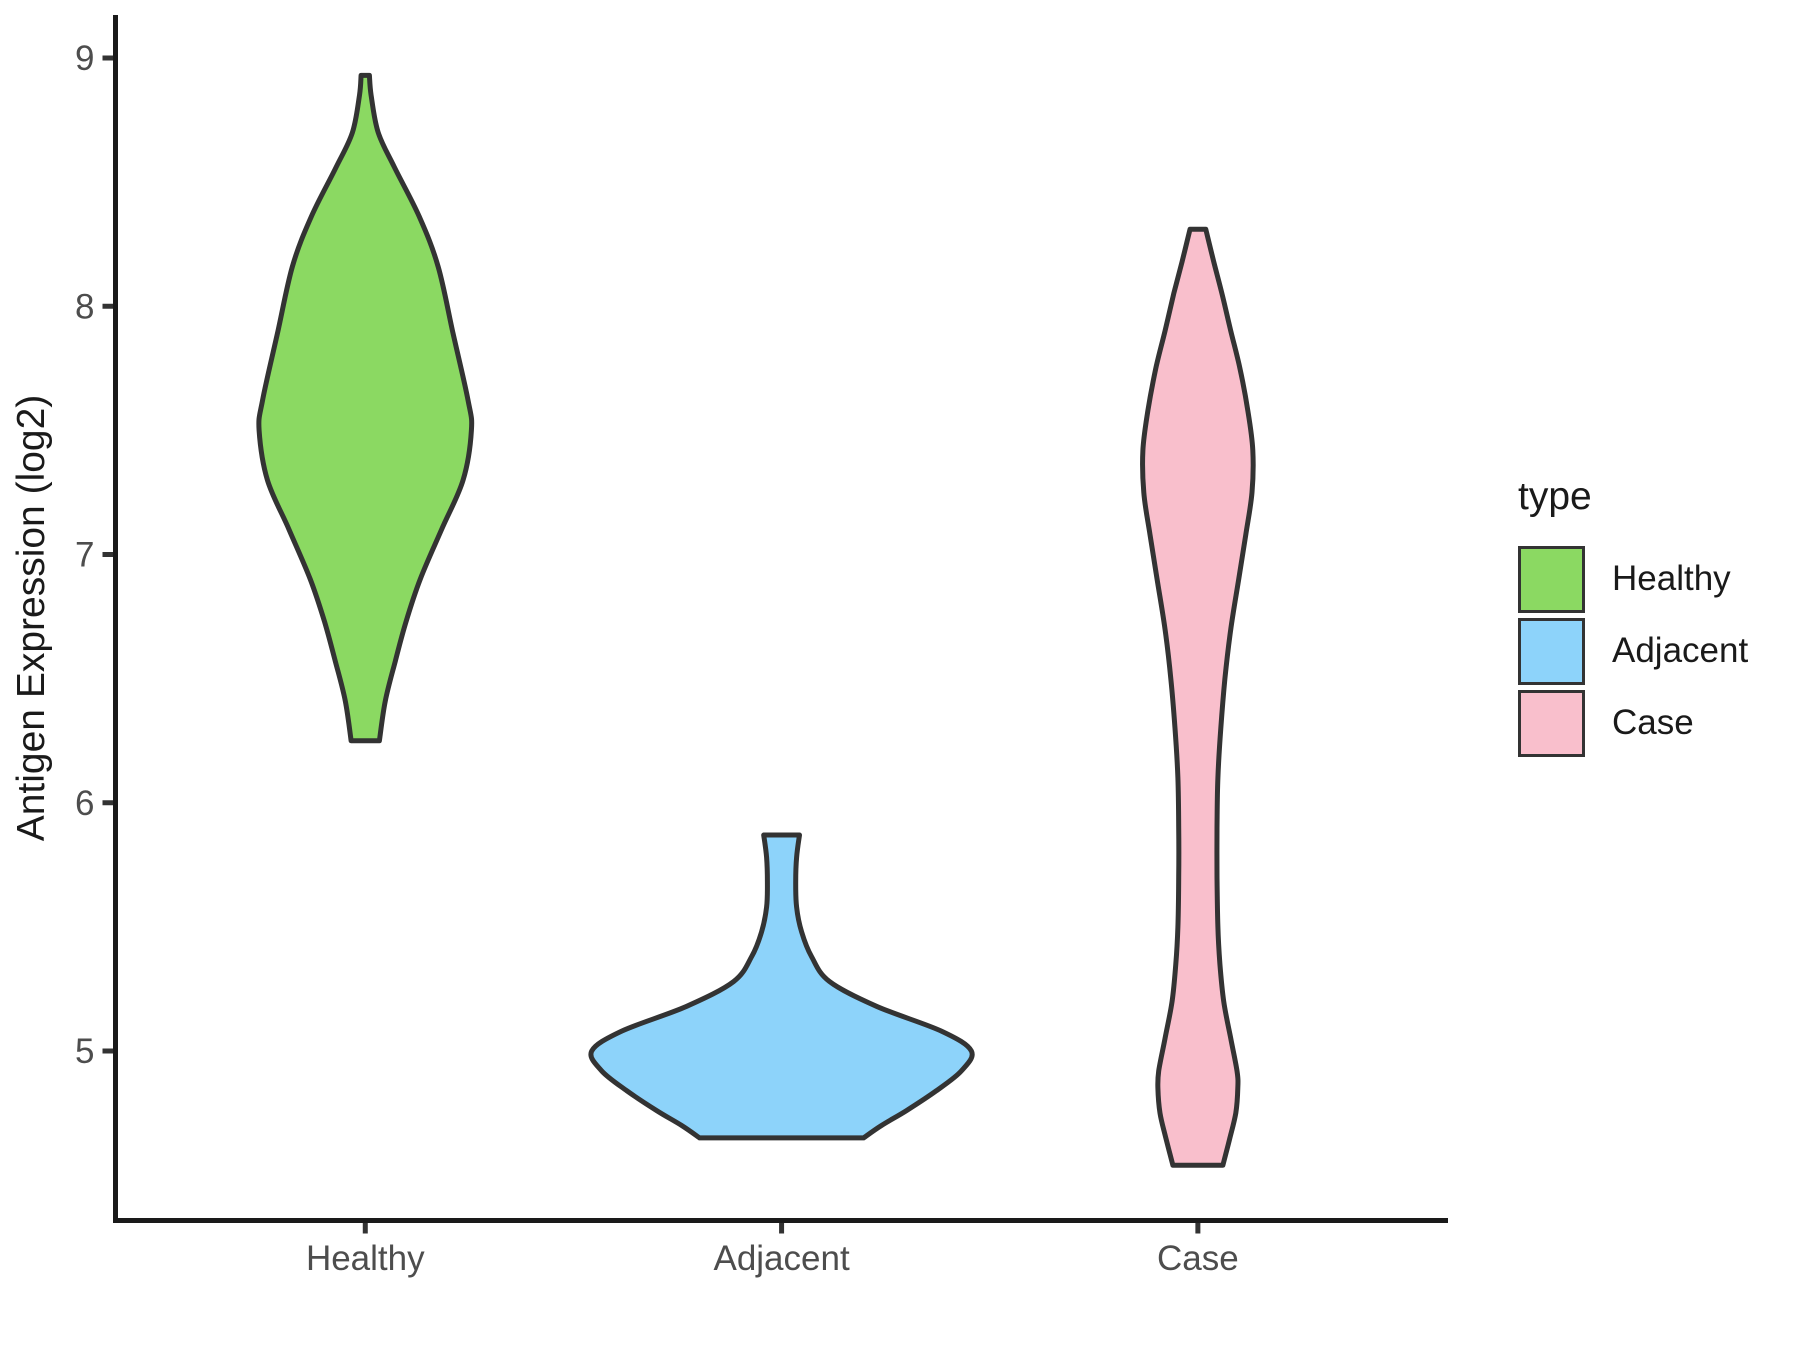 The image size is (1800, 1350). Describe the element at coordinates (1551, 651) in the screenshot. I see `legend-swatch-adjacent` at that location.